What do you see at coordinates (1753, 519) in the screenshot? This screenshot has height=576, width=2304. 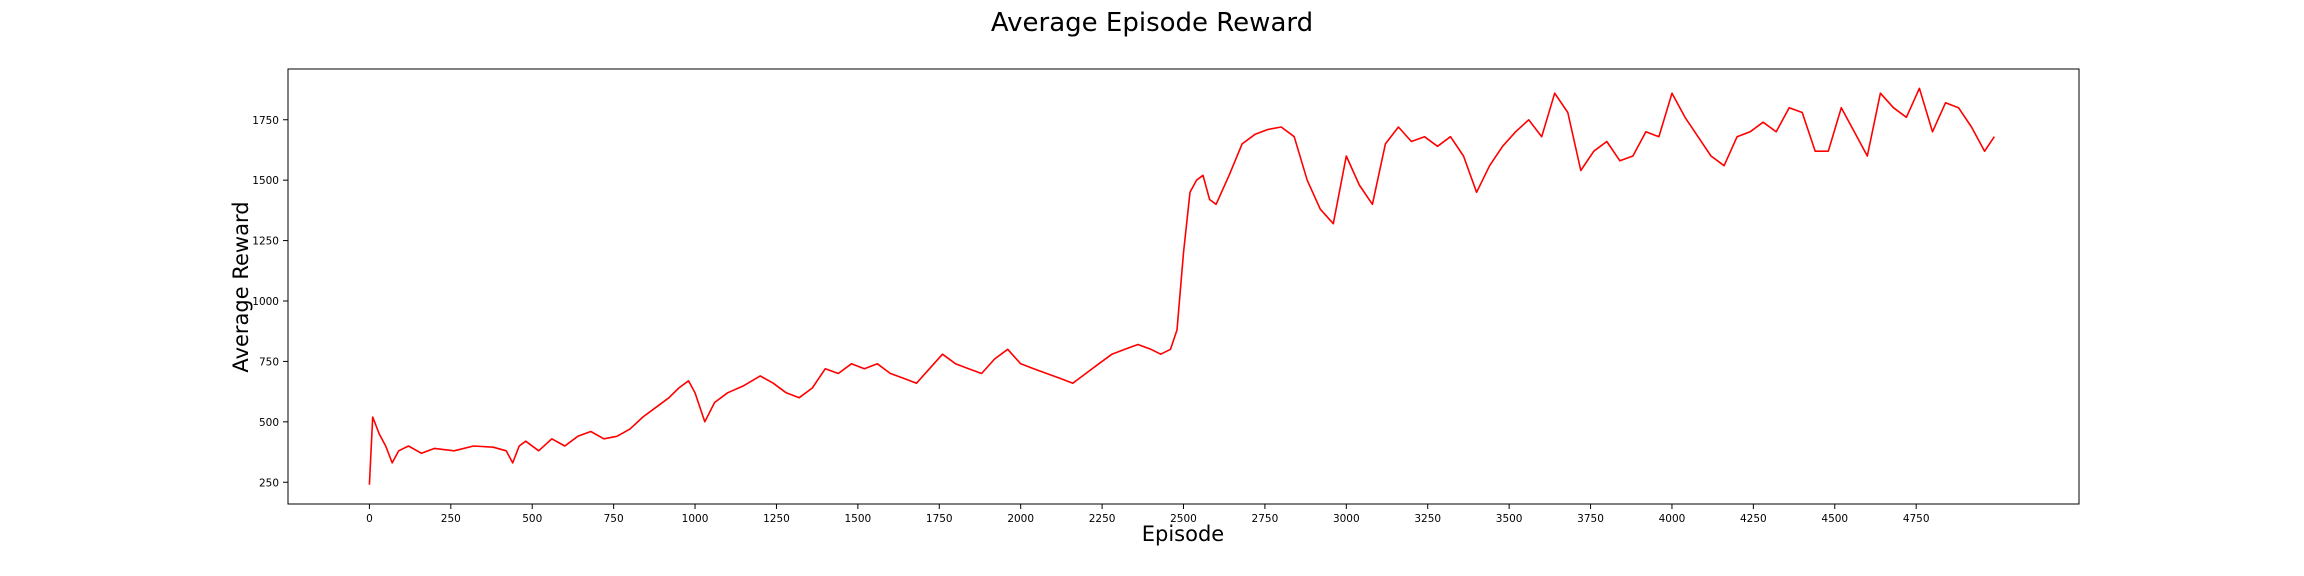 I see `x-tick-label: 4250` at bounding box center [1753, 519].